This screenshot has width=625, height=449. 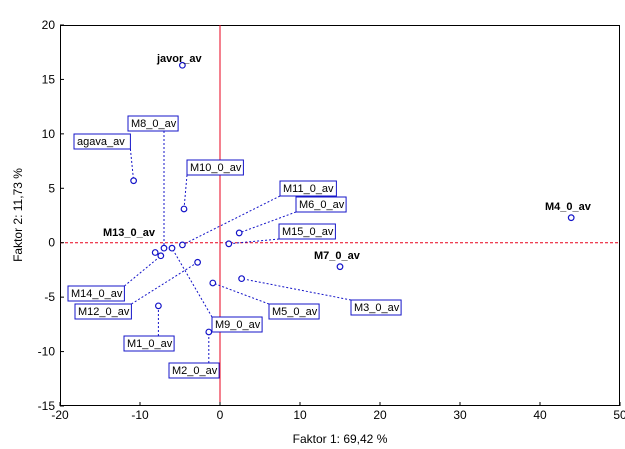 I want to click on y-tick-label: -5, so click(x=49, y=297).